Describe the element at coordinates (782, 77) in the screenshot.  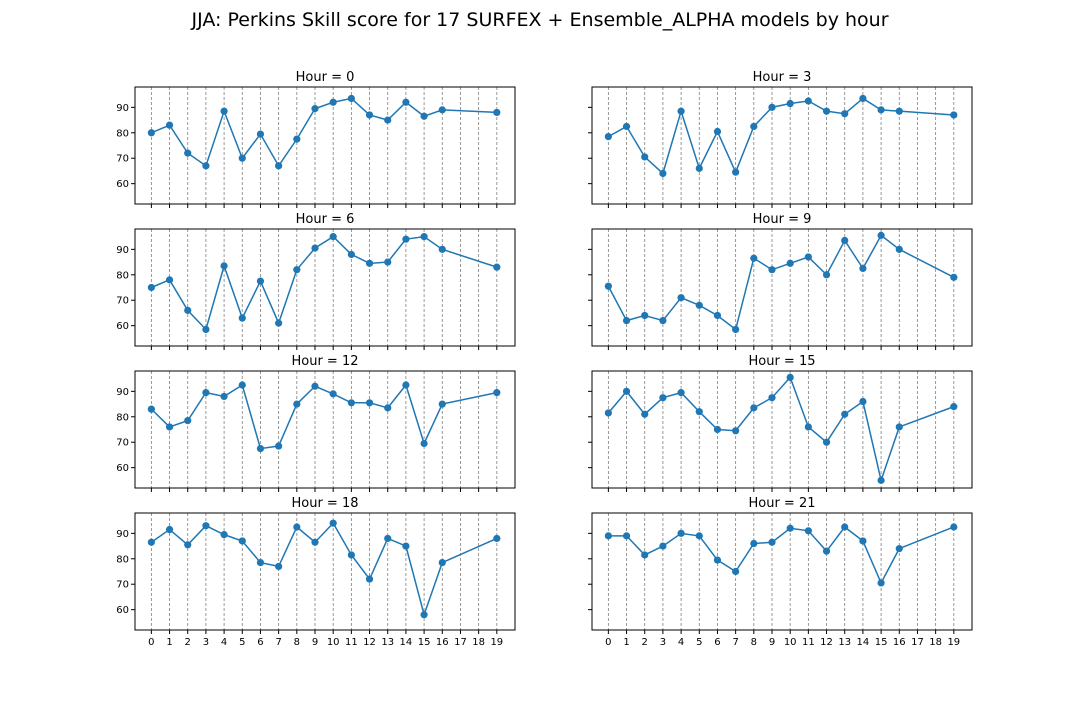
I see `subplot-title: Hour = 3` at that location.